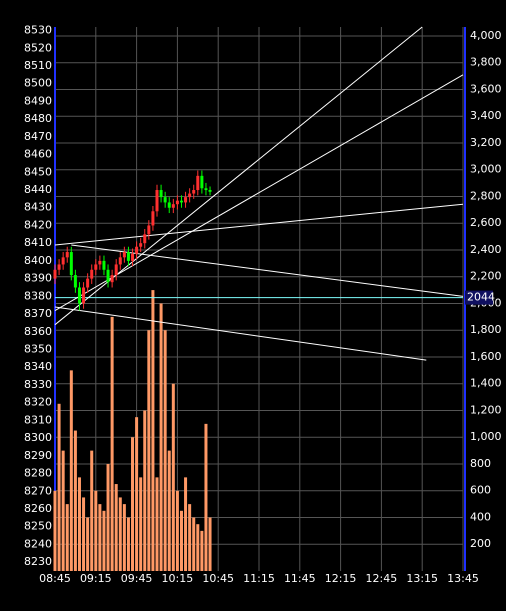 The height and width of the screenshot is (611, 506). Describe the element at coordinates (259, 578) in the screenshot. I see `x-tick-label: 11:15` at that location.